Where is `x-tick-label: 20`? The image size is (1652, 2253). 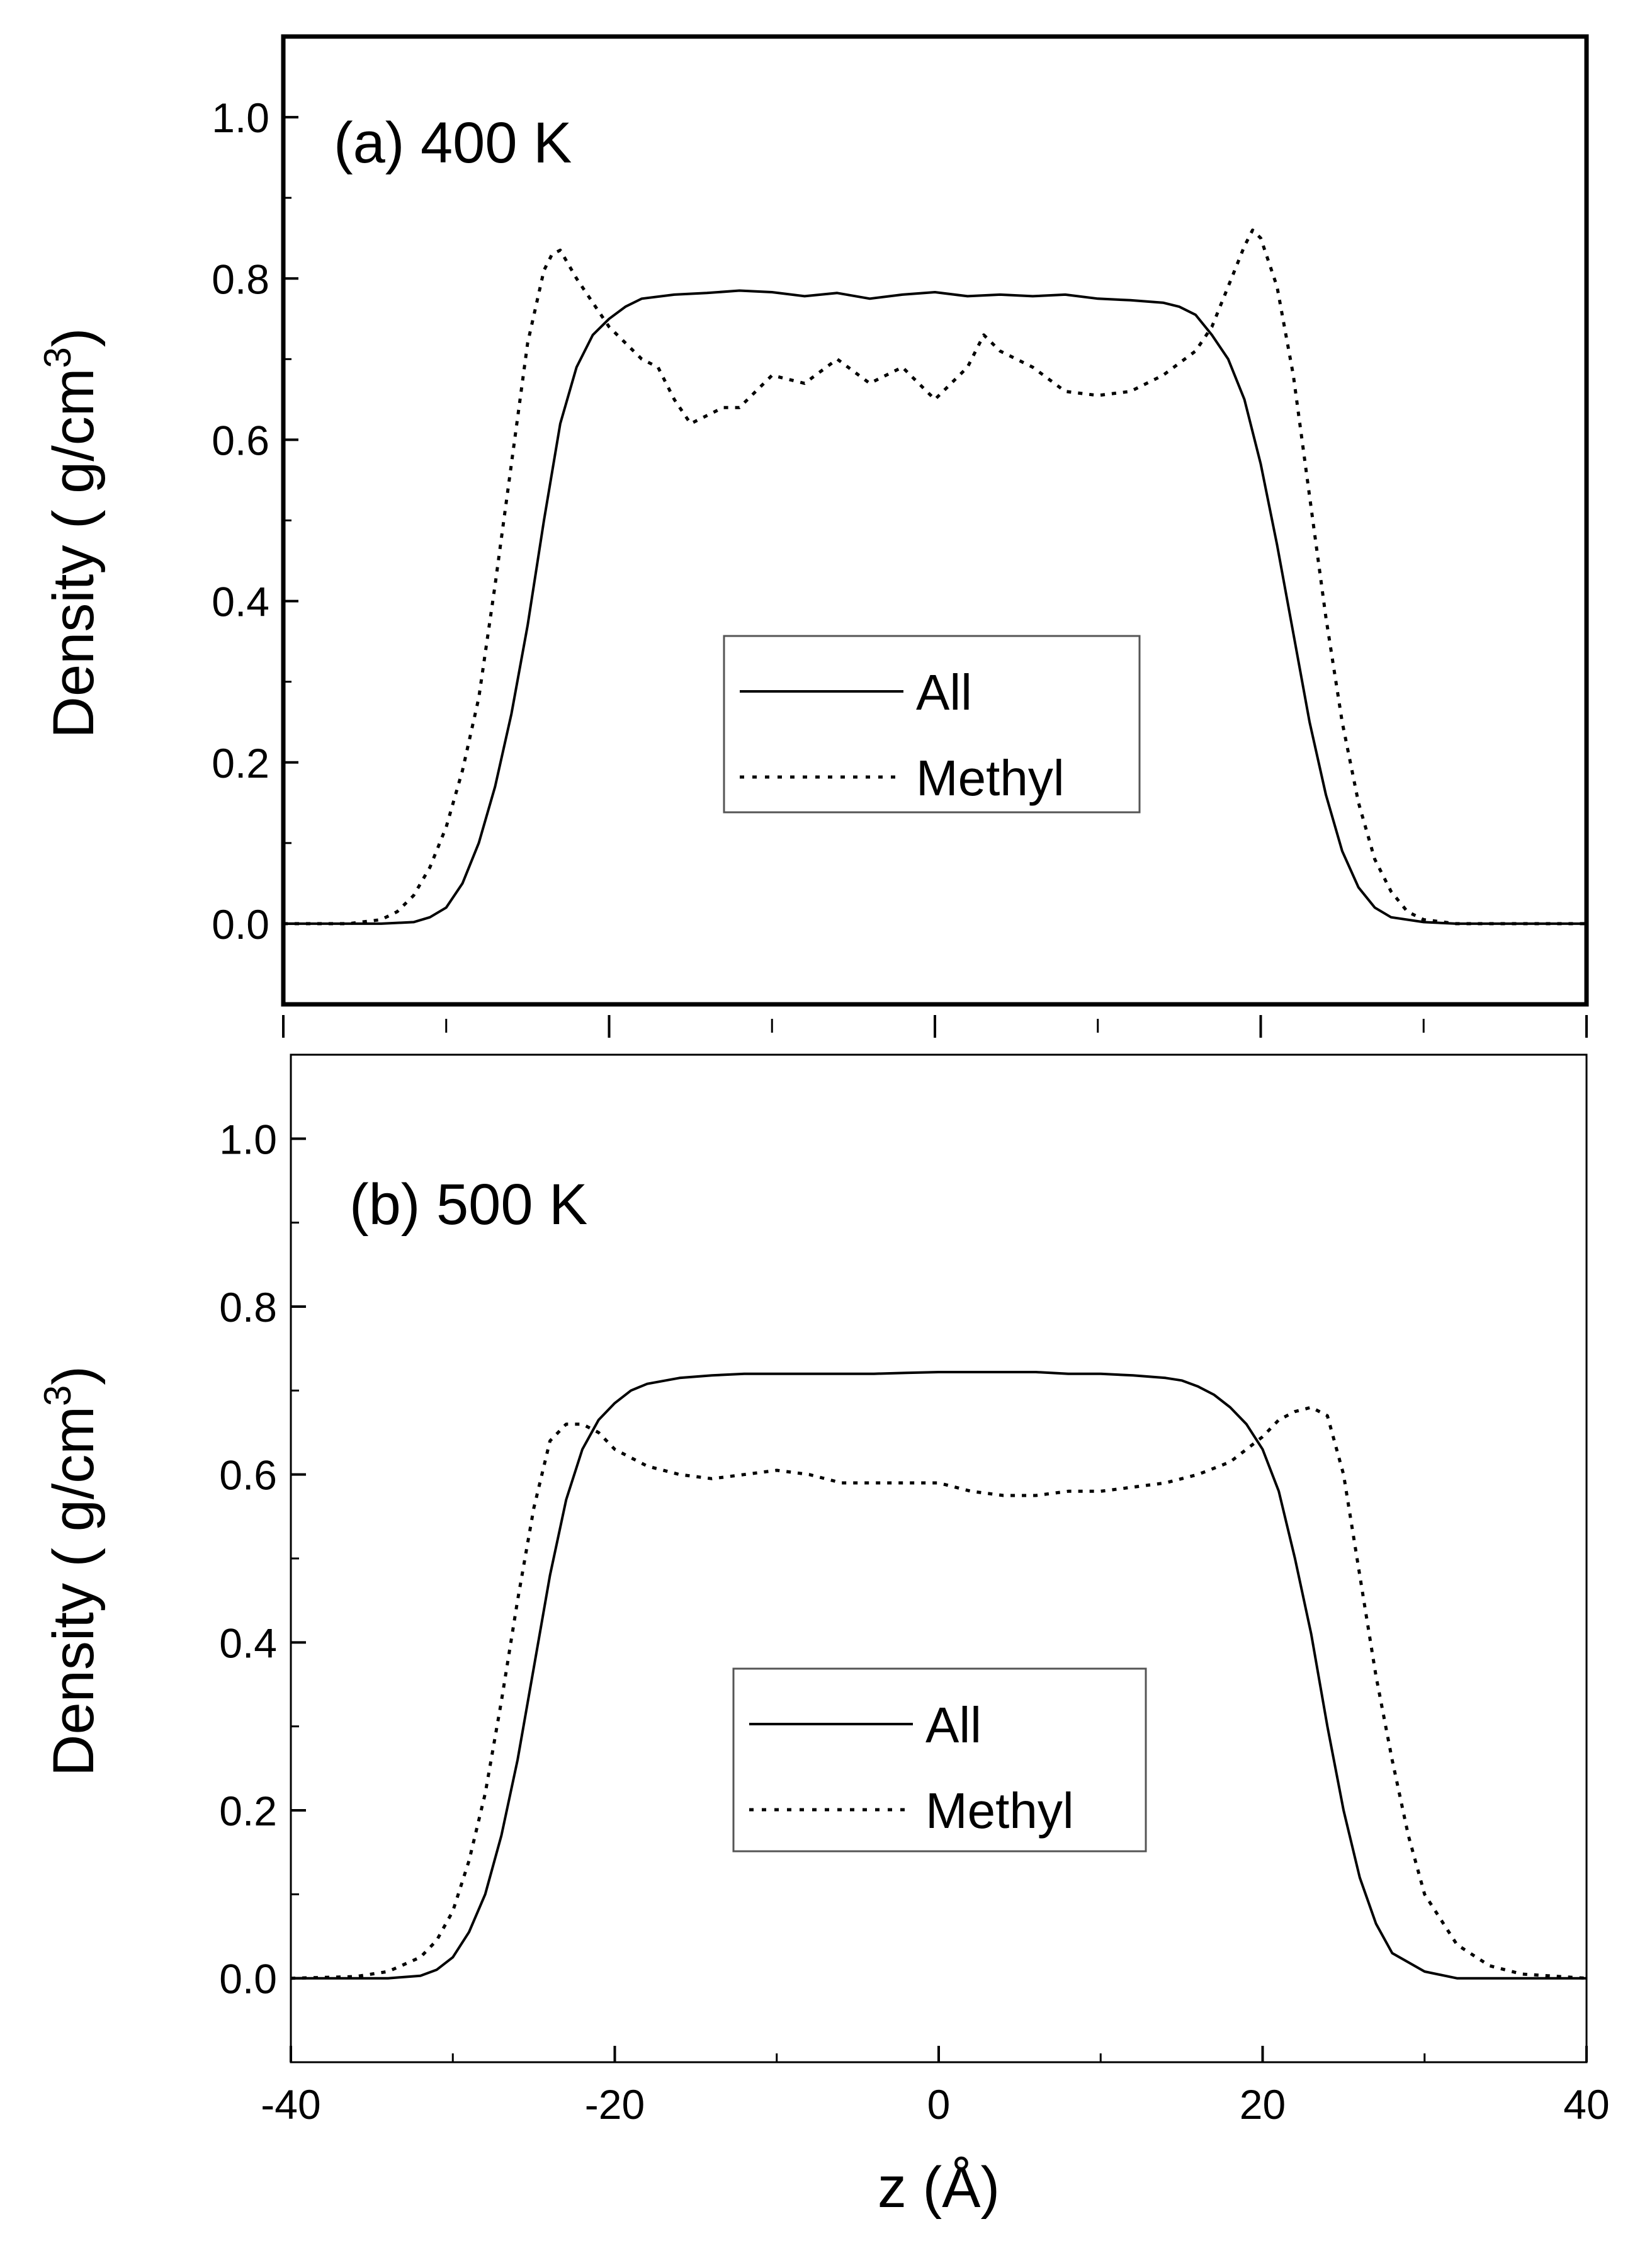 x-tick-label: 20 is located at coordinates (1263, 2104).